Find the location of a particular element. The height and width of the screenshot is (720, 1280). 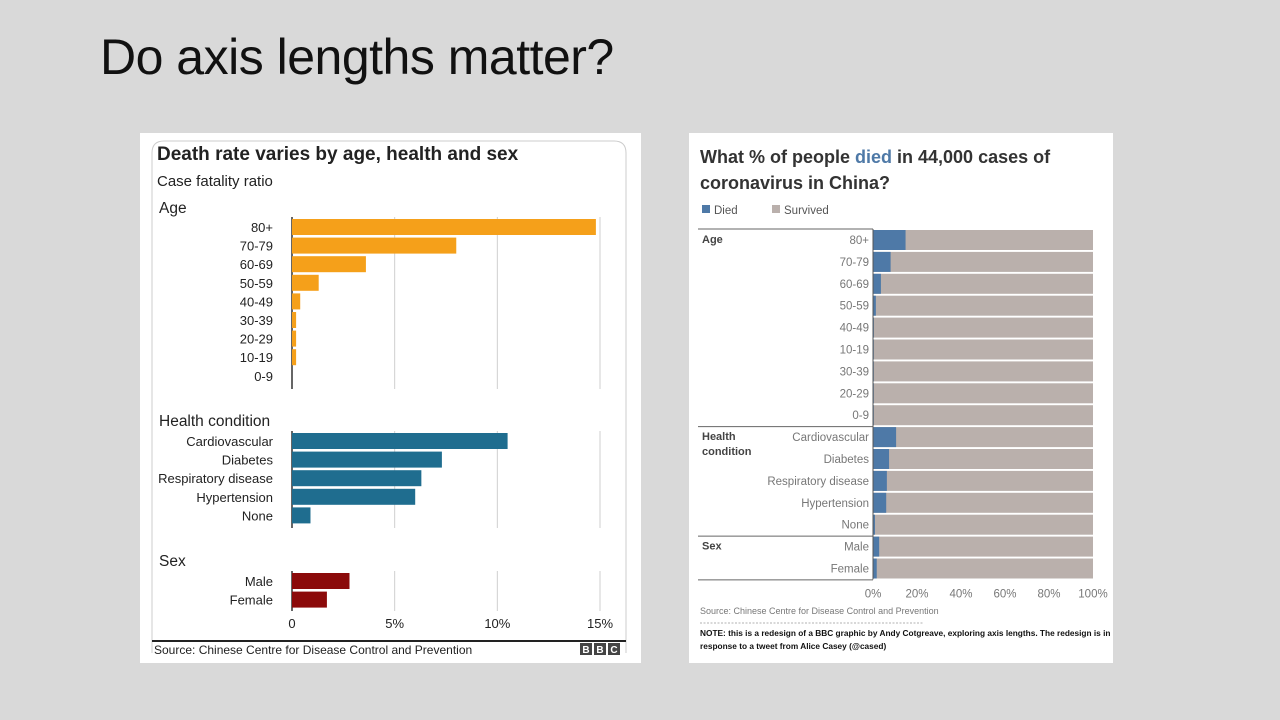

section-label-age: Age is located at coordinates (173, 208).